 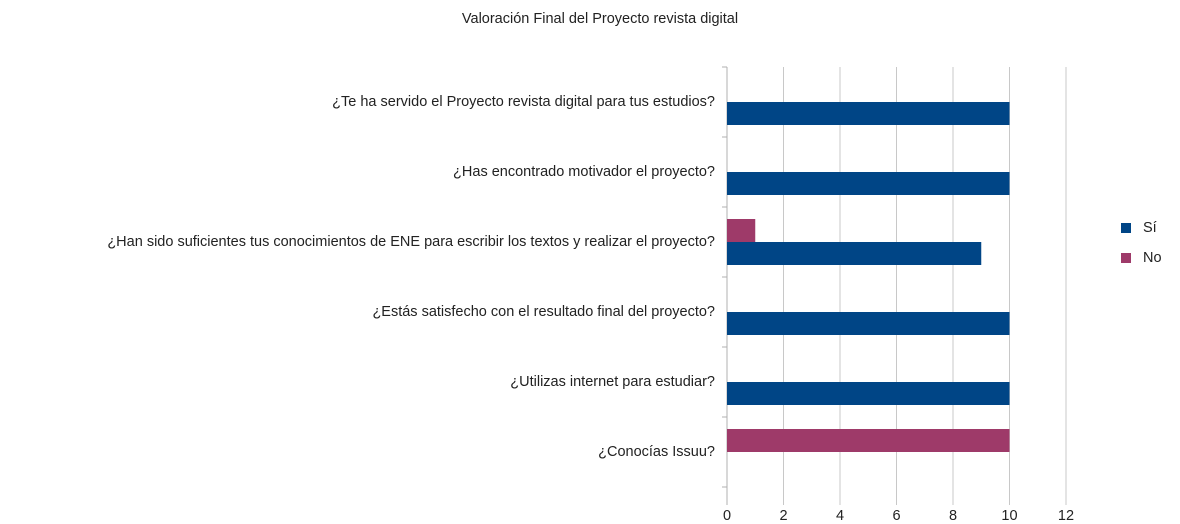 What do you see at coordinates (1150, 228) in the screenshot?
I see `legend-label: Sí` at bounding box center [1150, 228].